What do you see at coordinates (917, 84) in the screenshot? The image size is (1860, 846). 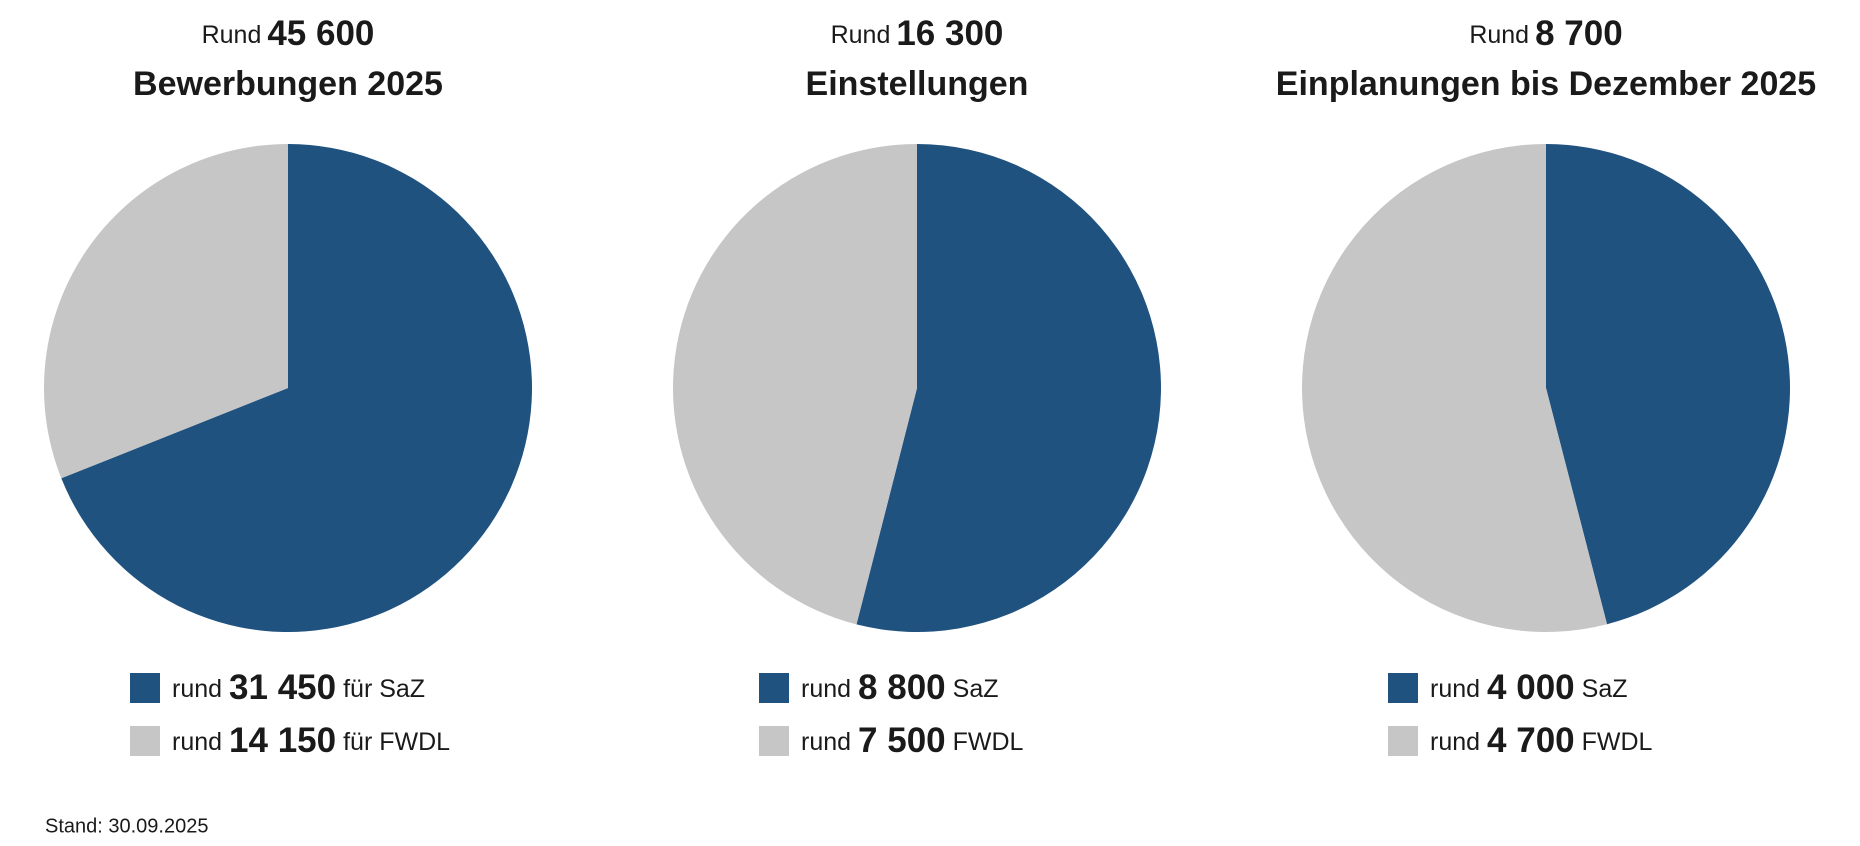 I see `chart-title: Einstellungen` at bounding box center [917, 84].